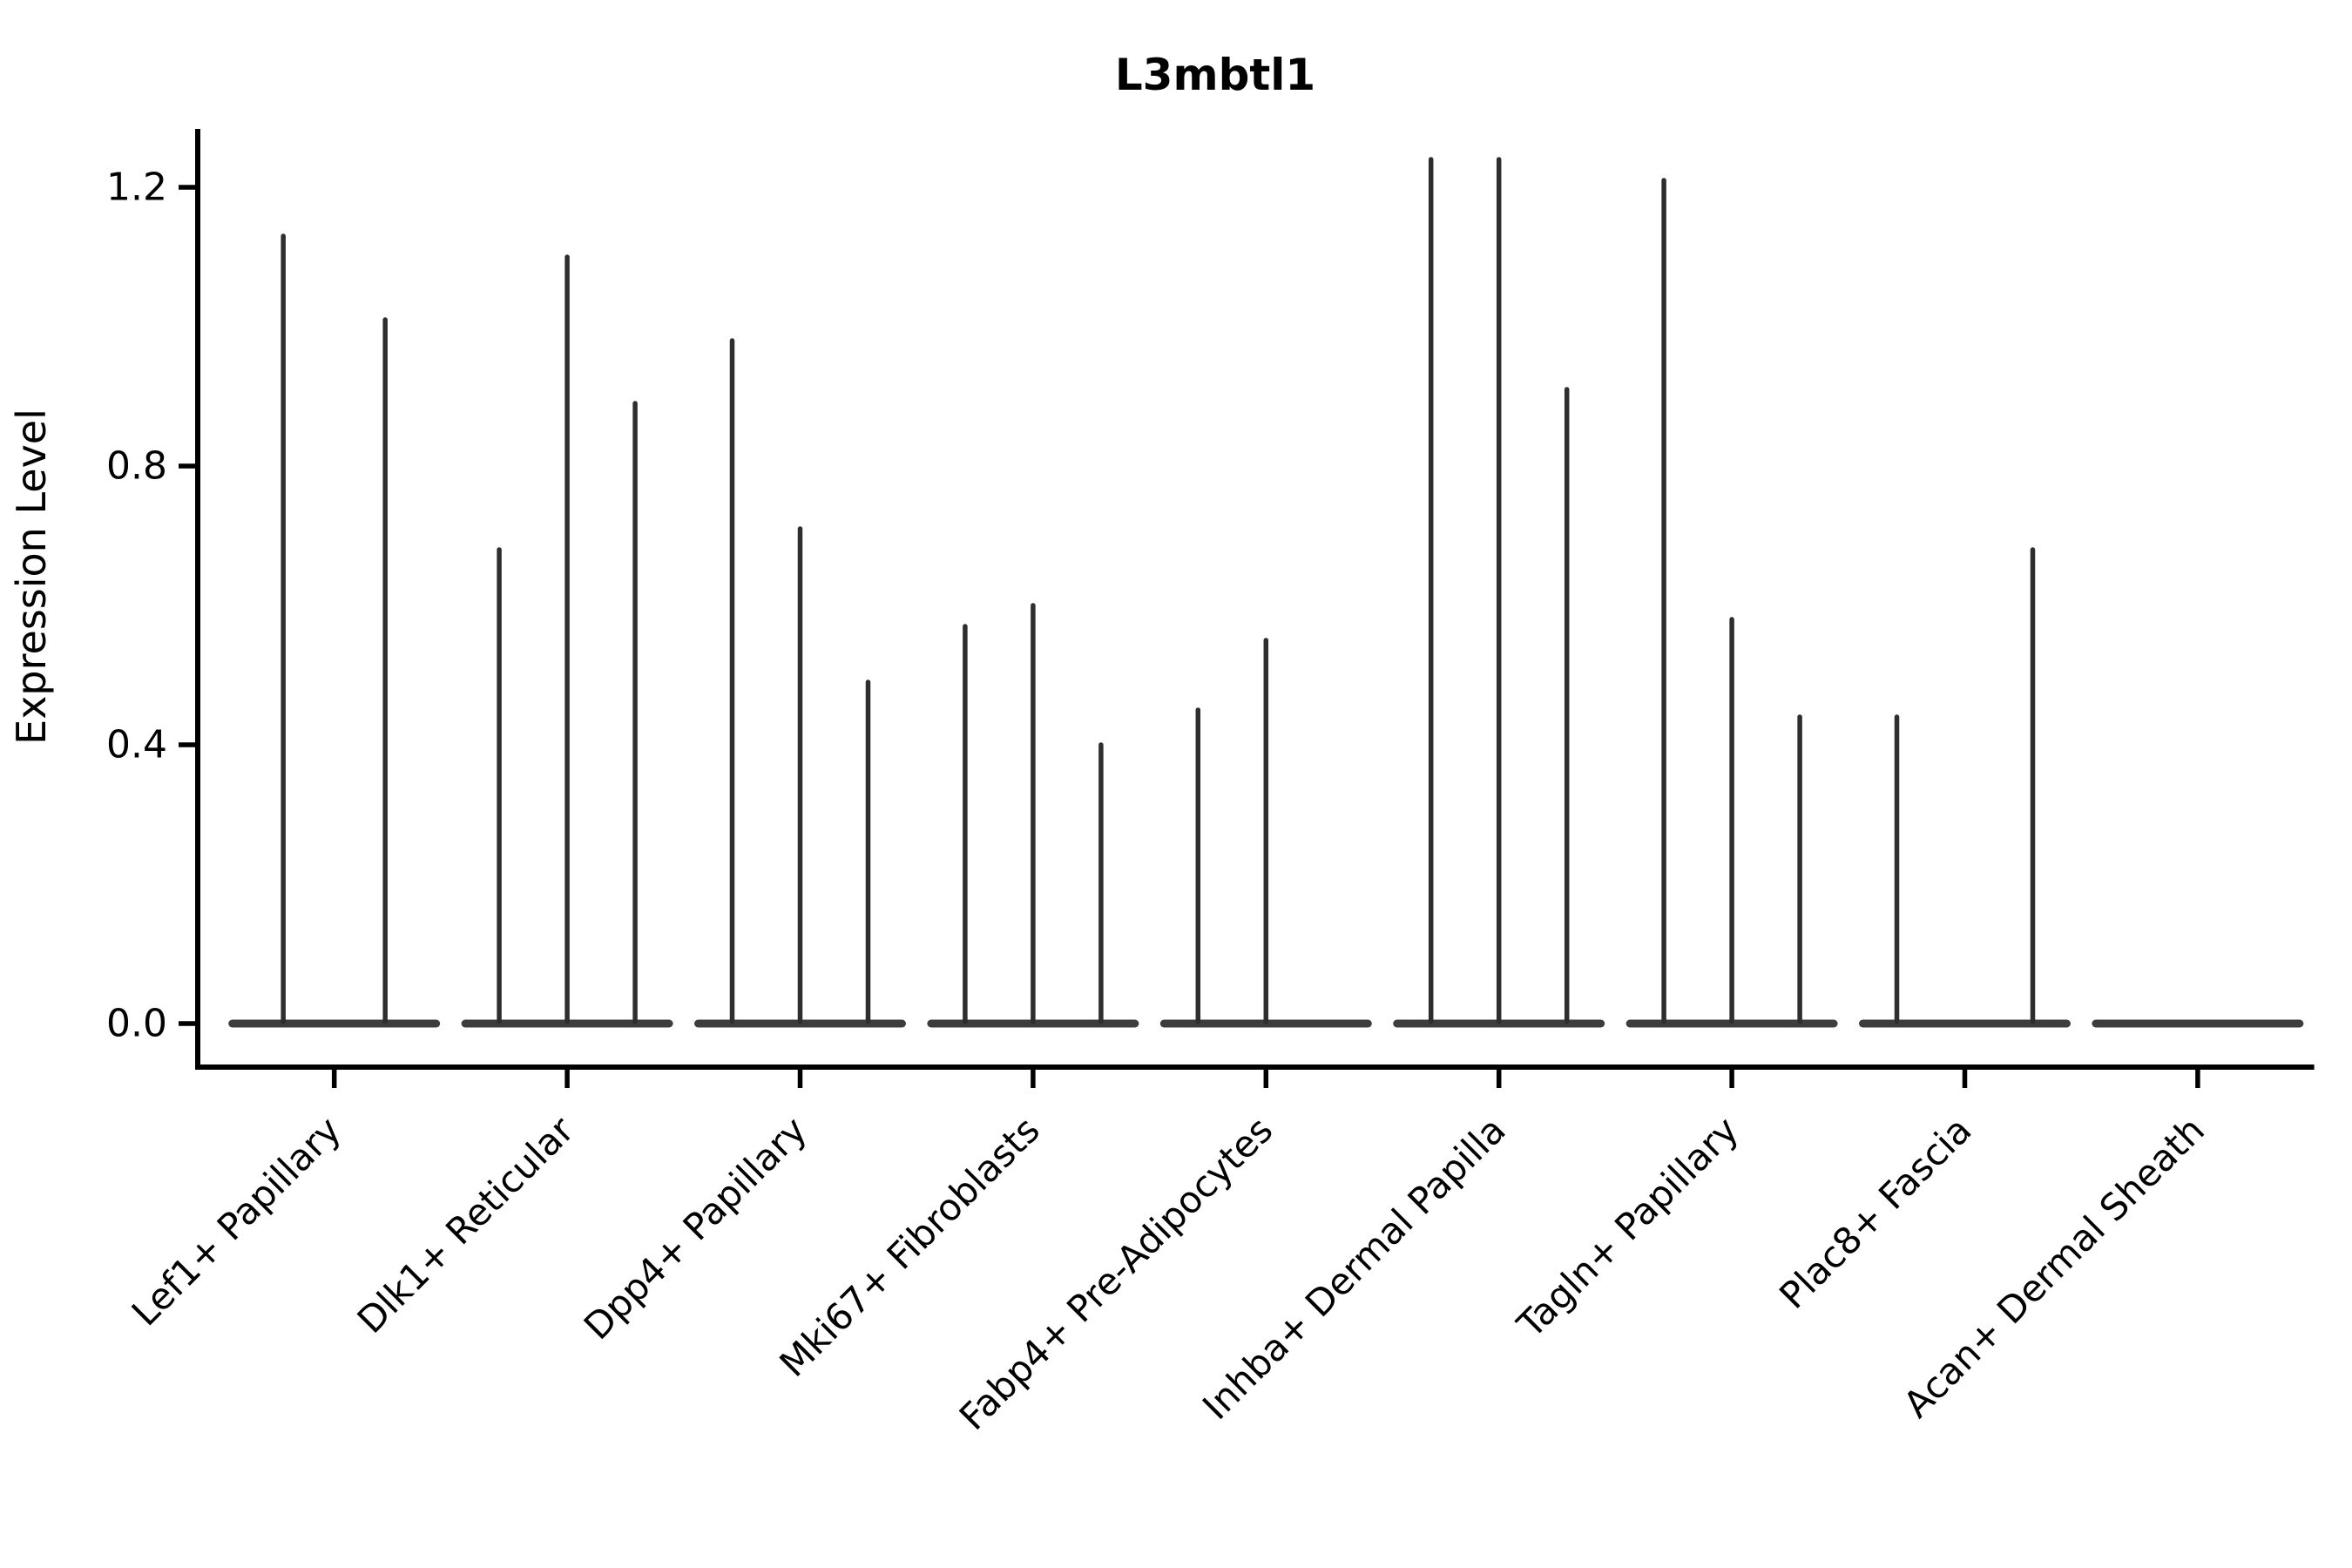  I want to click on x-tick-label: Mki67+ Fibroblasts, so click(909, 1246).